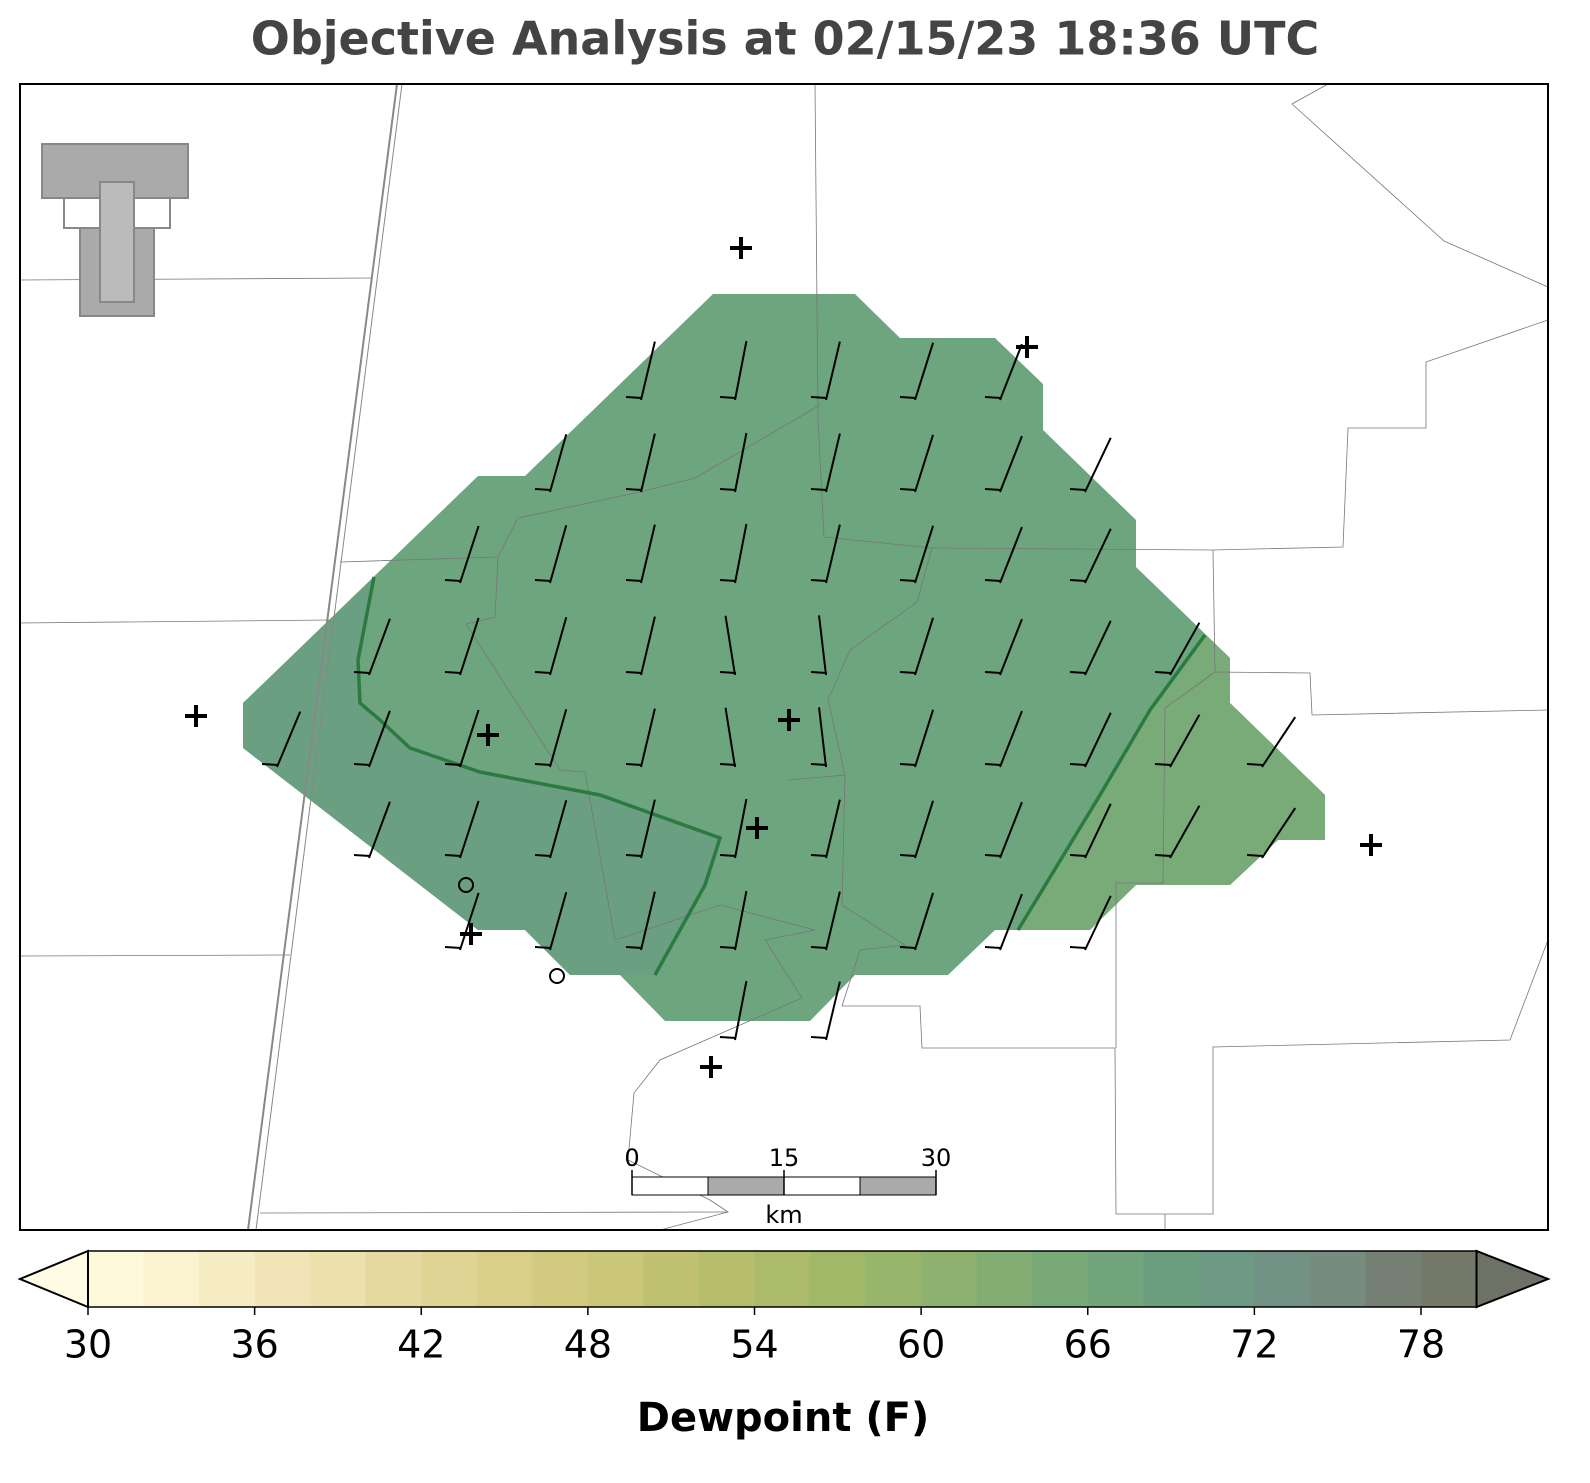 Image resolution: width=1590 pixels, height=1483 pixels. I want to click on state-line, so click(325, 657).